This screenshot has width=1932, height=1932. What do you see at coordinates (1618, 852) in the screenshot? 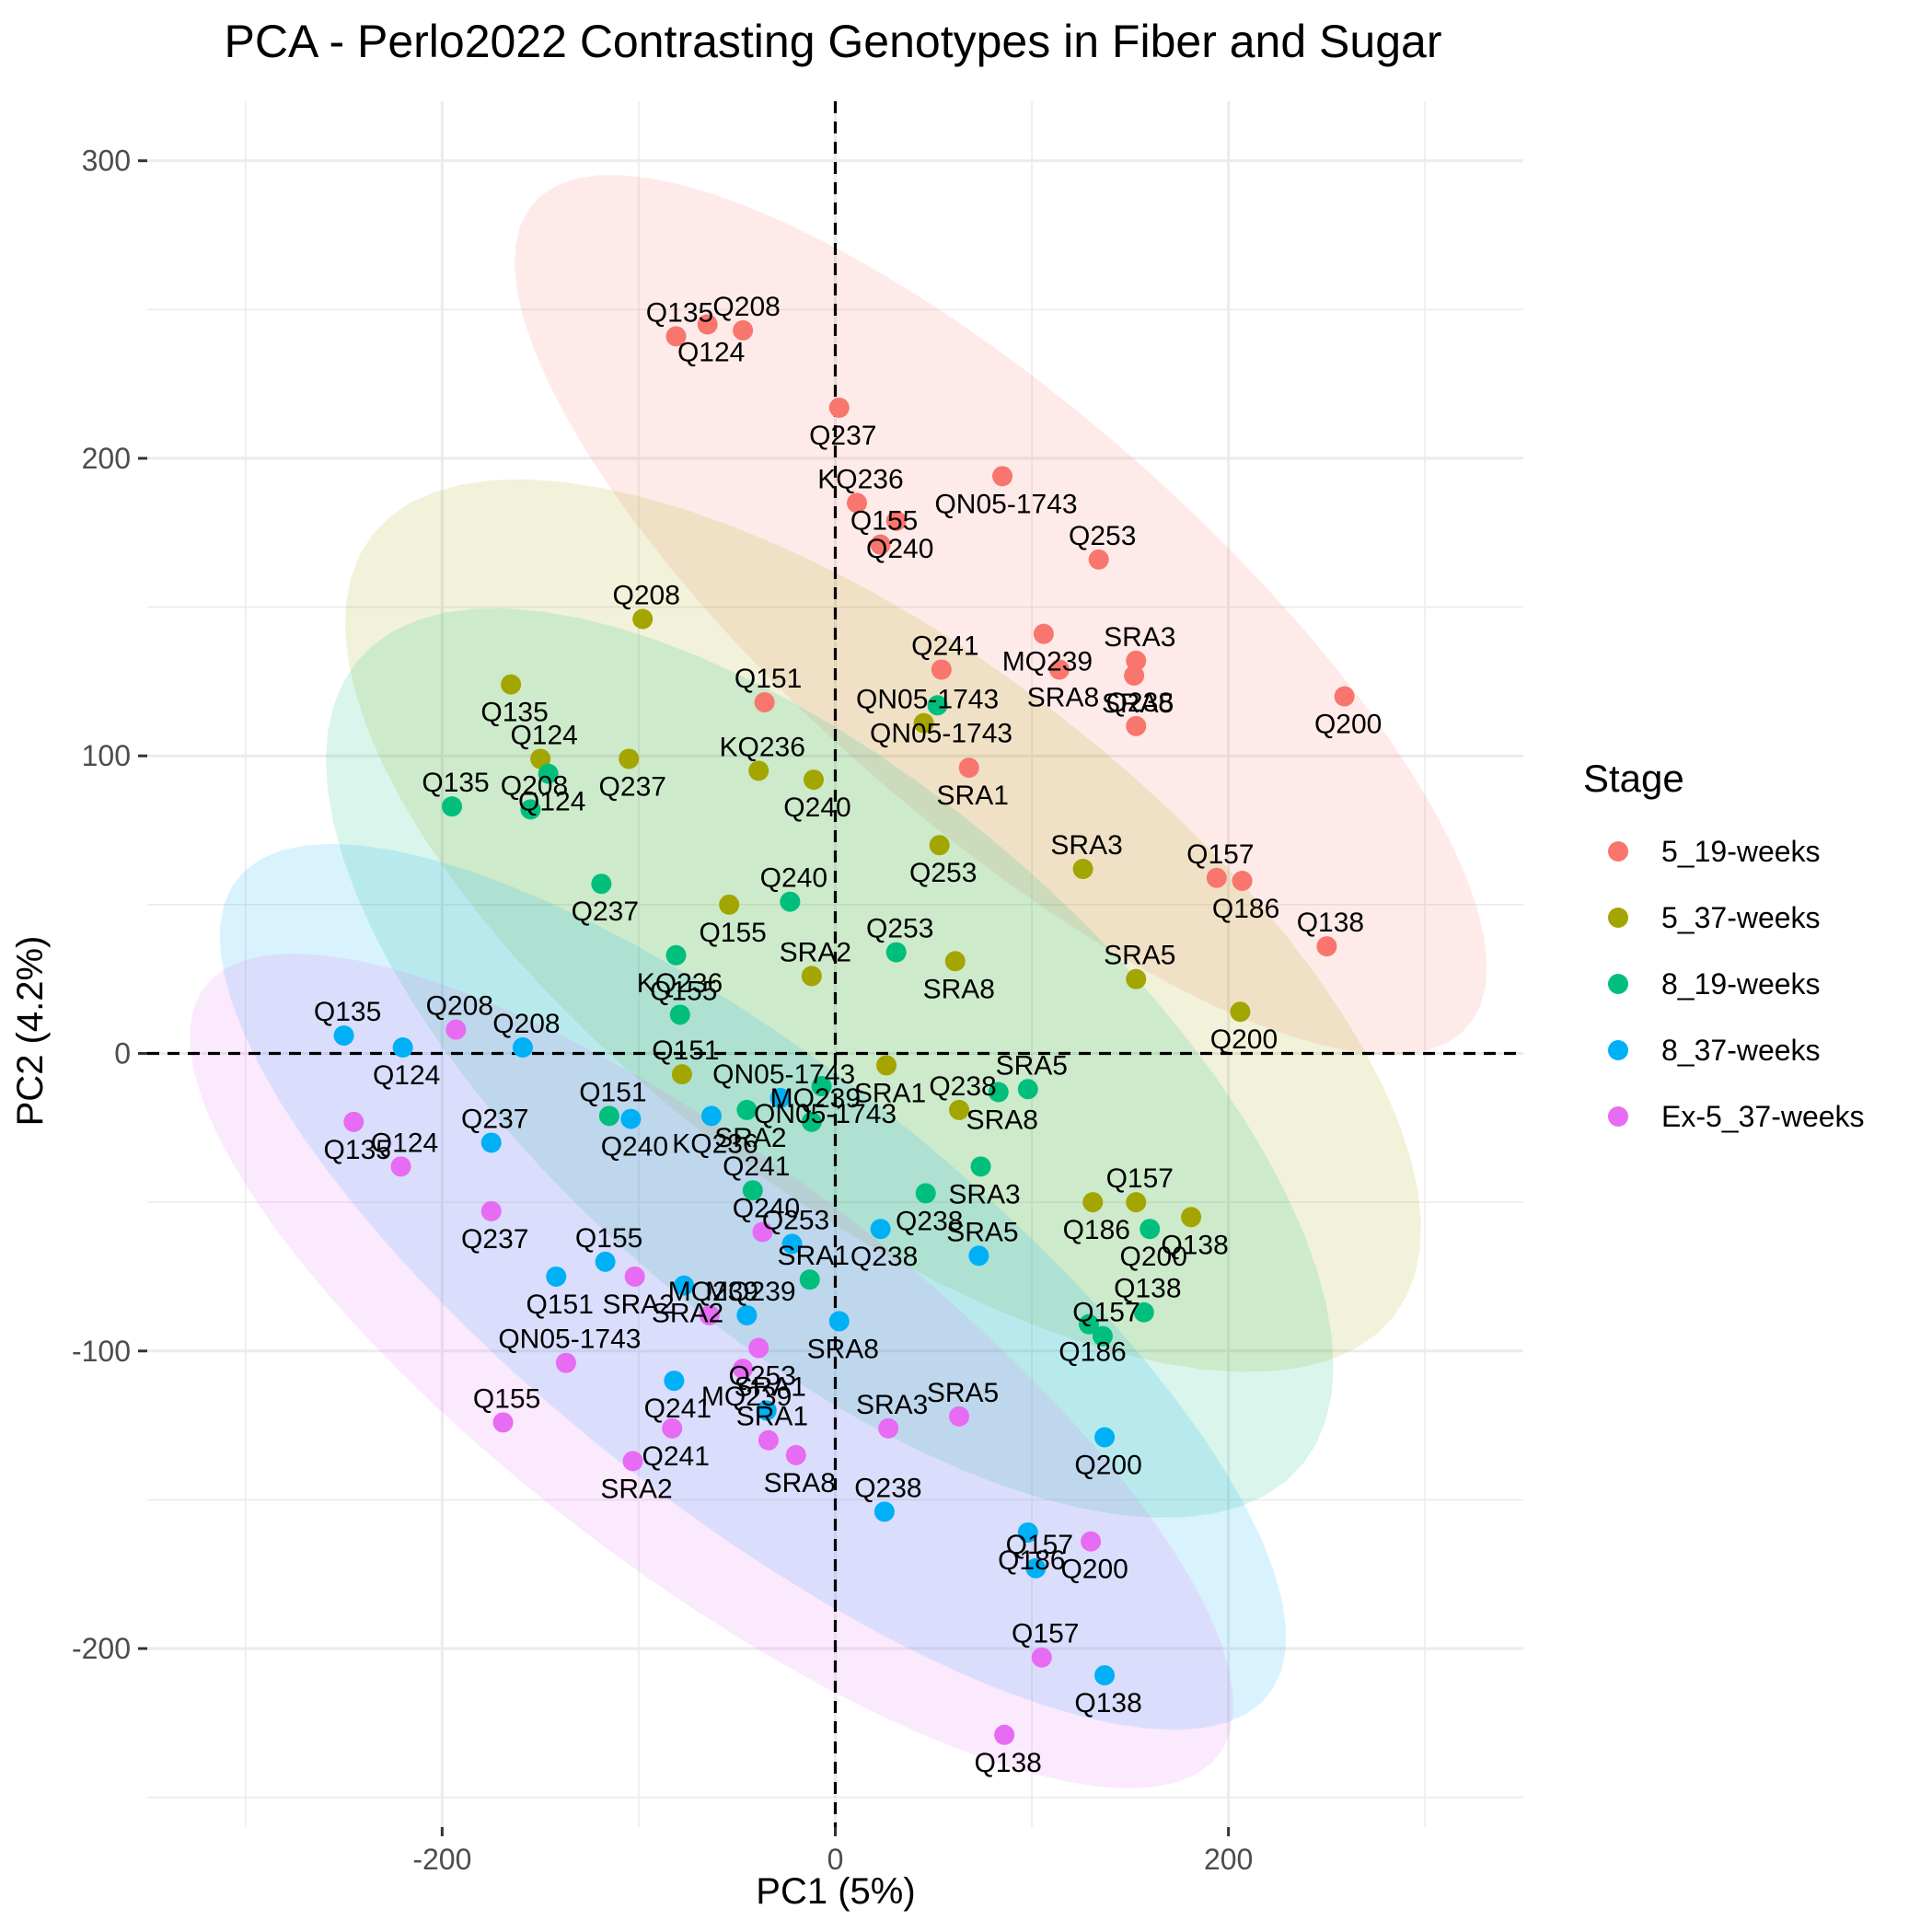
I see `legend-key-5_19-weeks` at bounding box center [1618, 852].